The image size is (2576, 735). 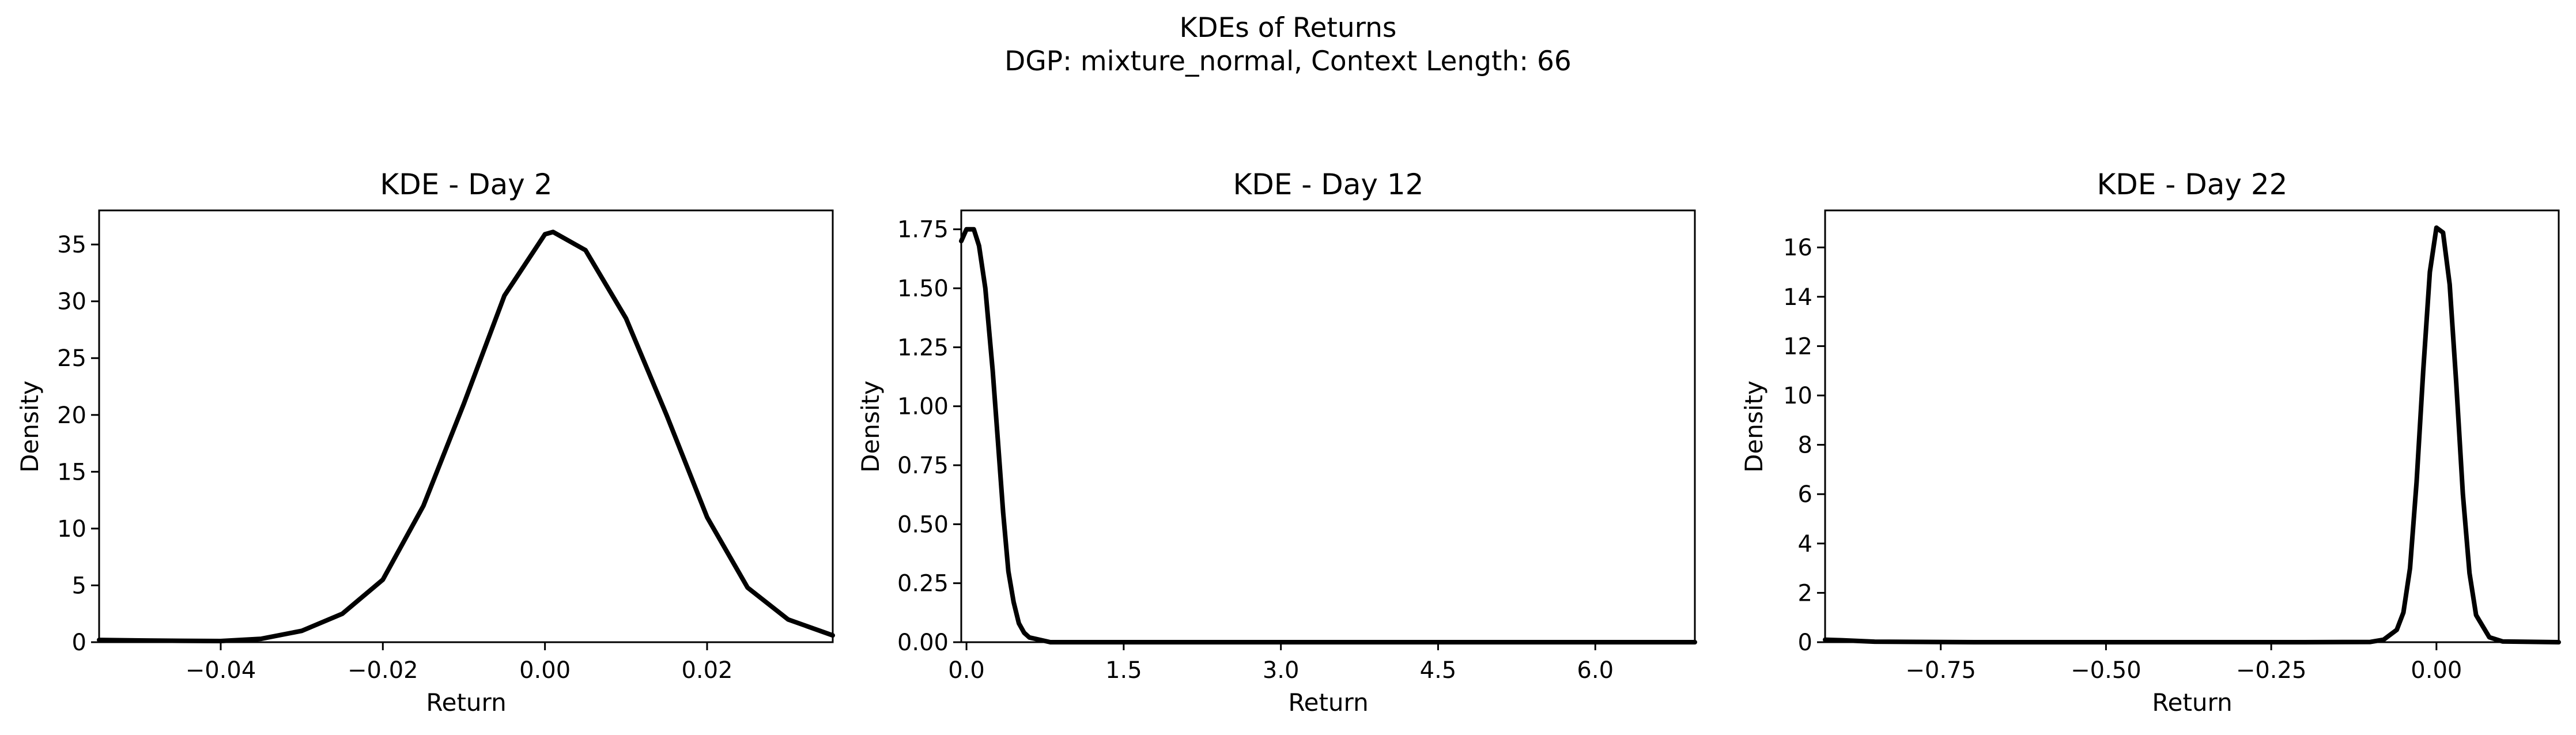 I want to click on y-tick-label: 2, so click(x=1805, y=593).